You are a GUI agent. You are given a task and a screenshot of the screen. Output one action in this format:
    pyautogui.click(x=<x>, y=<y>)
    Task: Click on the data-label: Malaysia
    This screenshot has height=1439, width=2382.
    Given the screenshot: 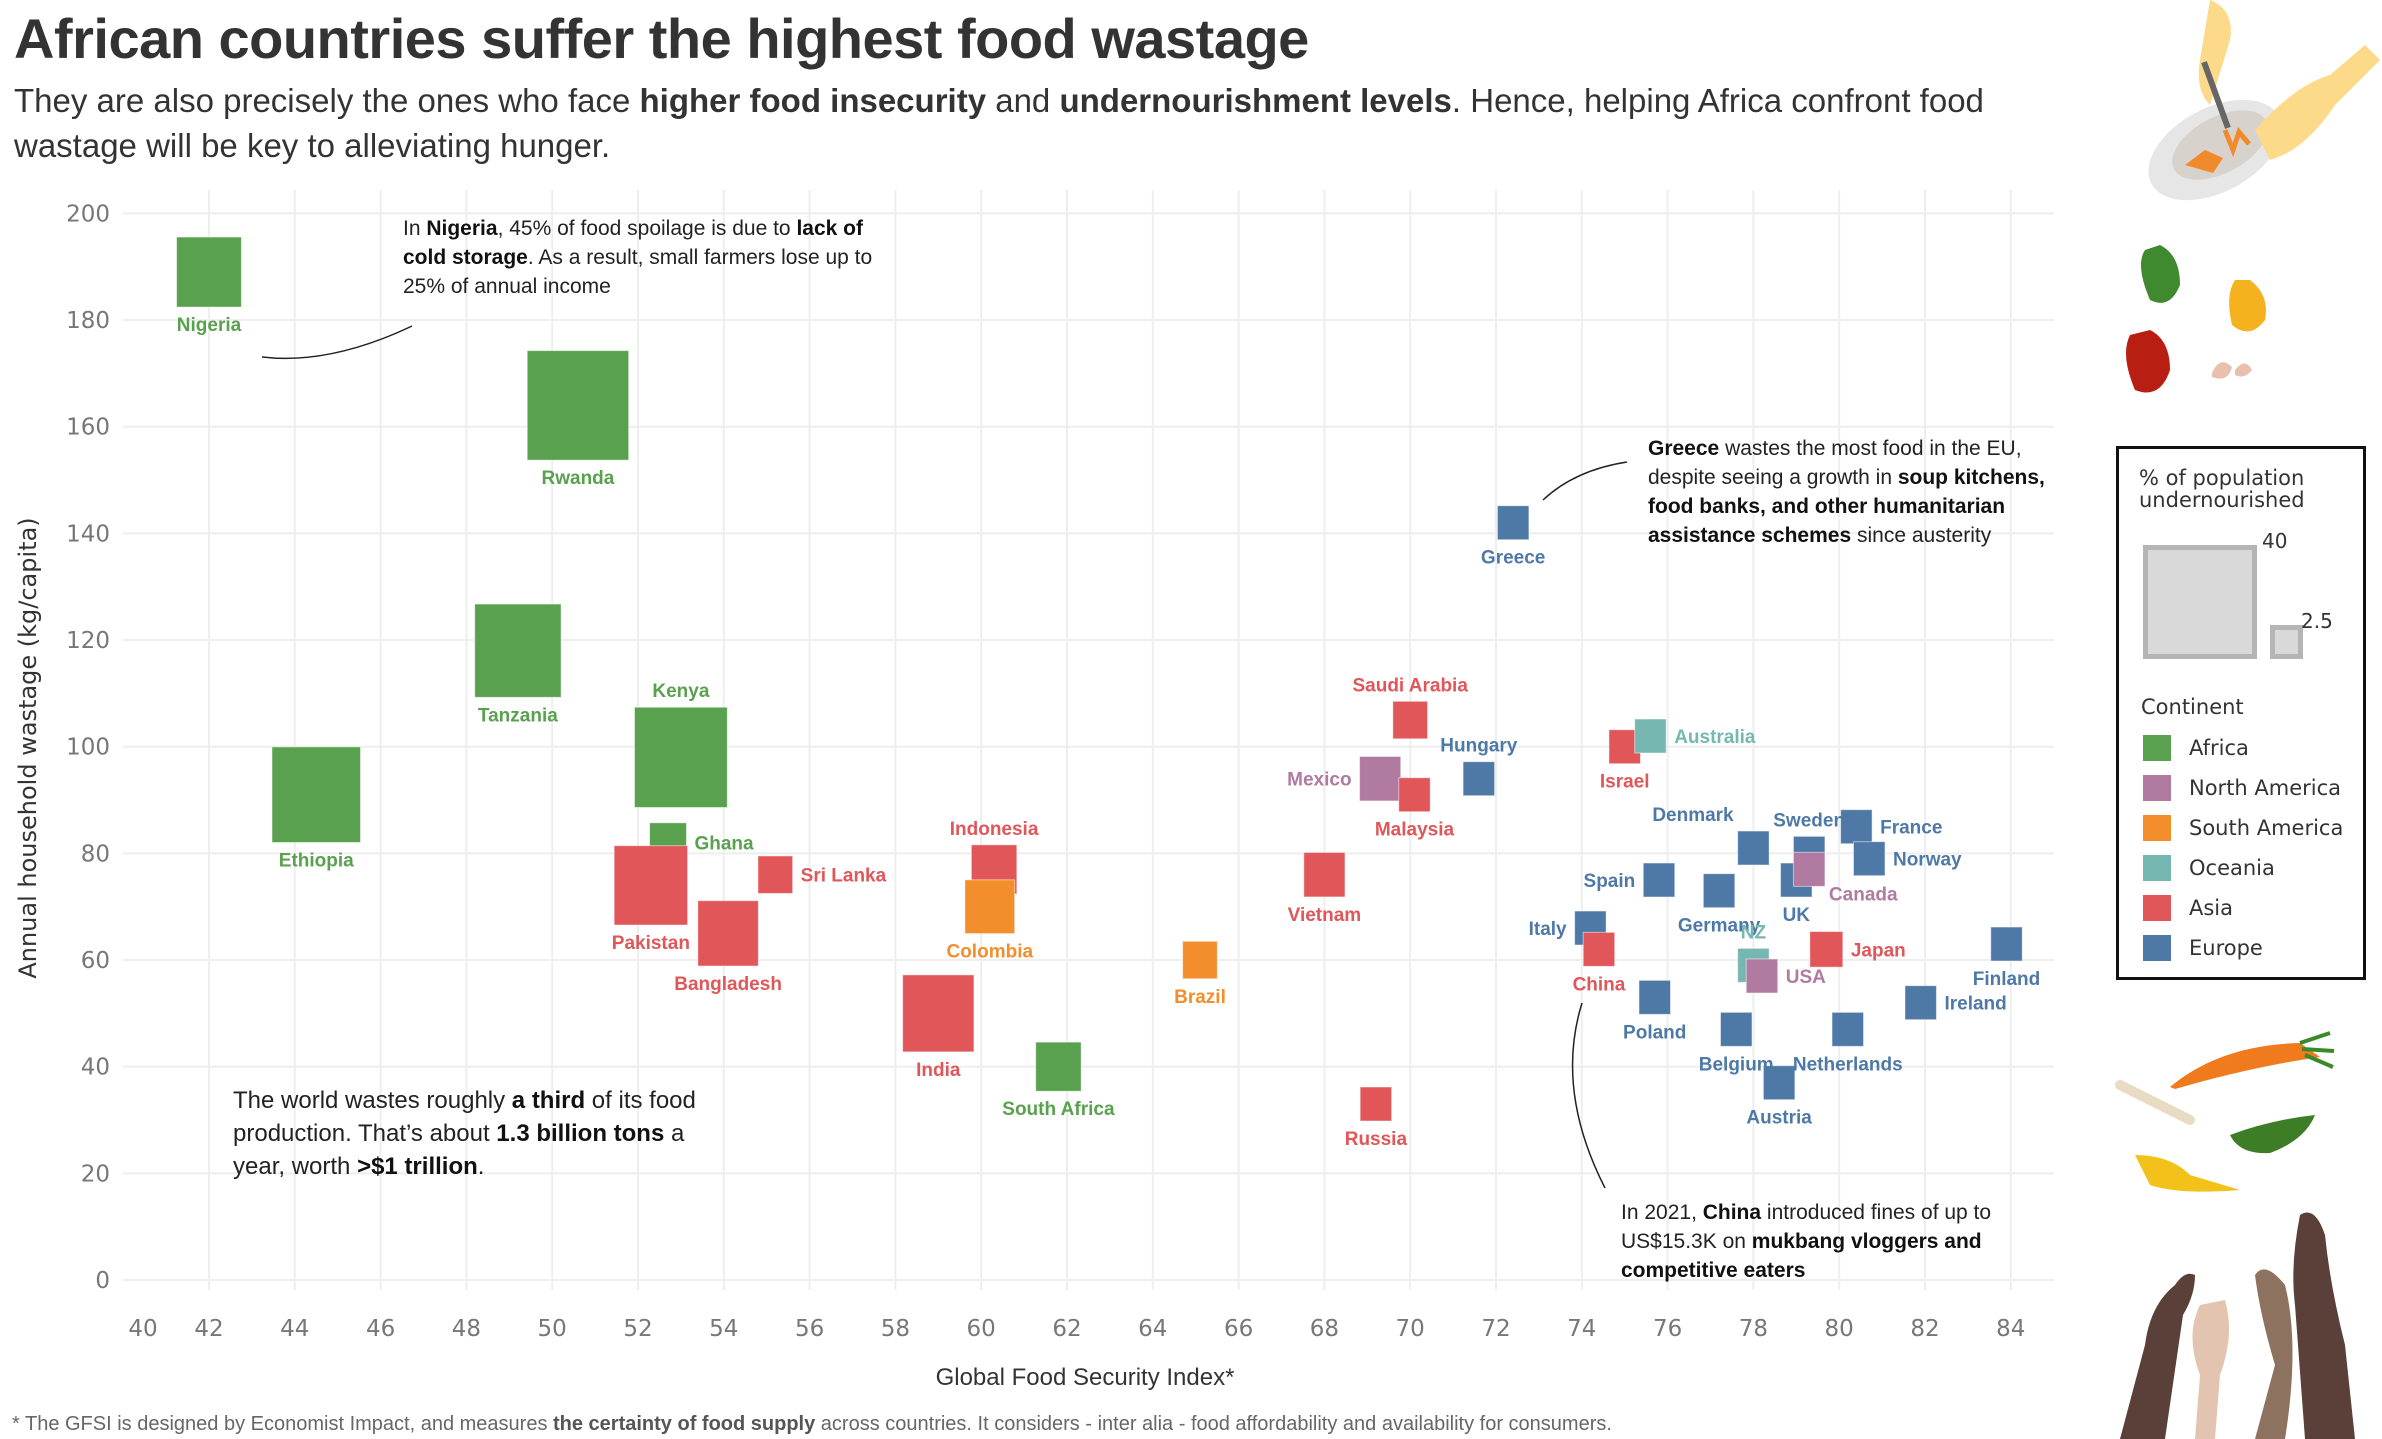 What is the action you would take?
    pyautogui.click(x=1415, y=830)
    